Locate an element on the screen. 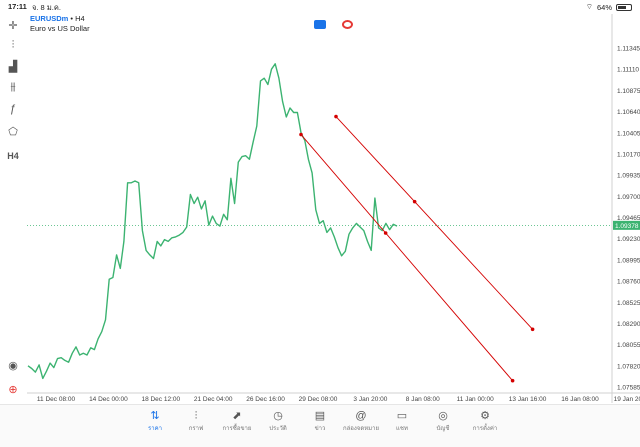 This screenshot has height=447, width=640. tab-label: การซื้อขาย is located at coordinates (237, 429).